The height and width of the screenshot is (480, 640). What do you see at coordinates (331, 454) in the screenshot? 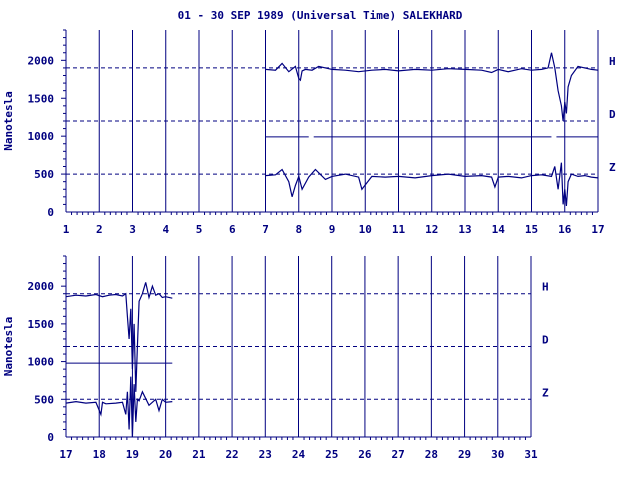
I see `x-tick-label: 25` at bounding box center [331, 454].